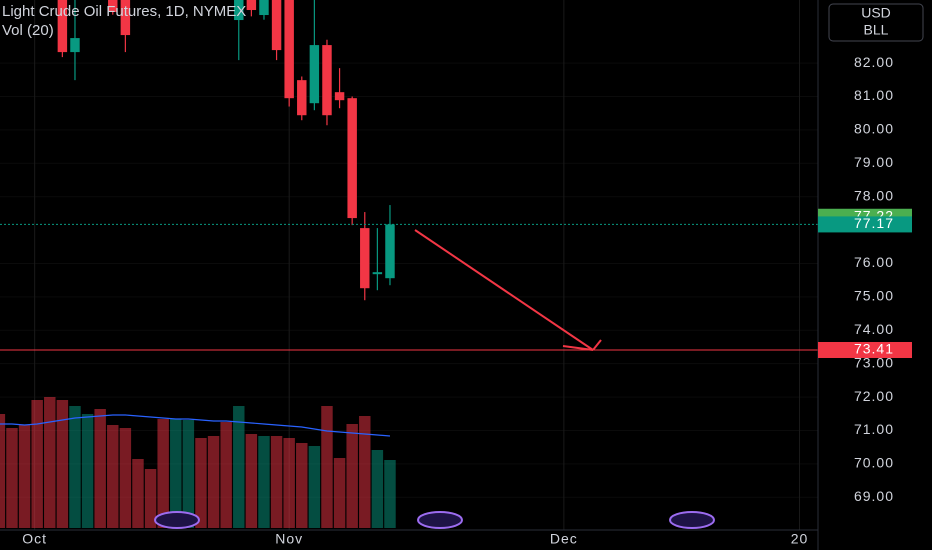 The width and height of the screenshot is (932, 550). I want to click on y-tick-label: 79.00, so click(874, 162).